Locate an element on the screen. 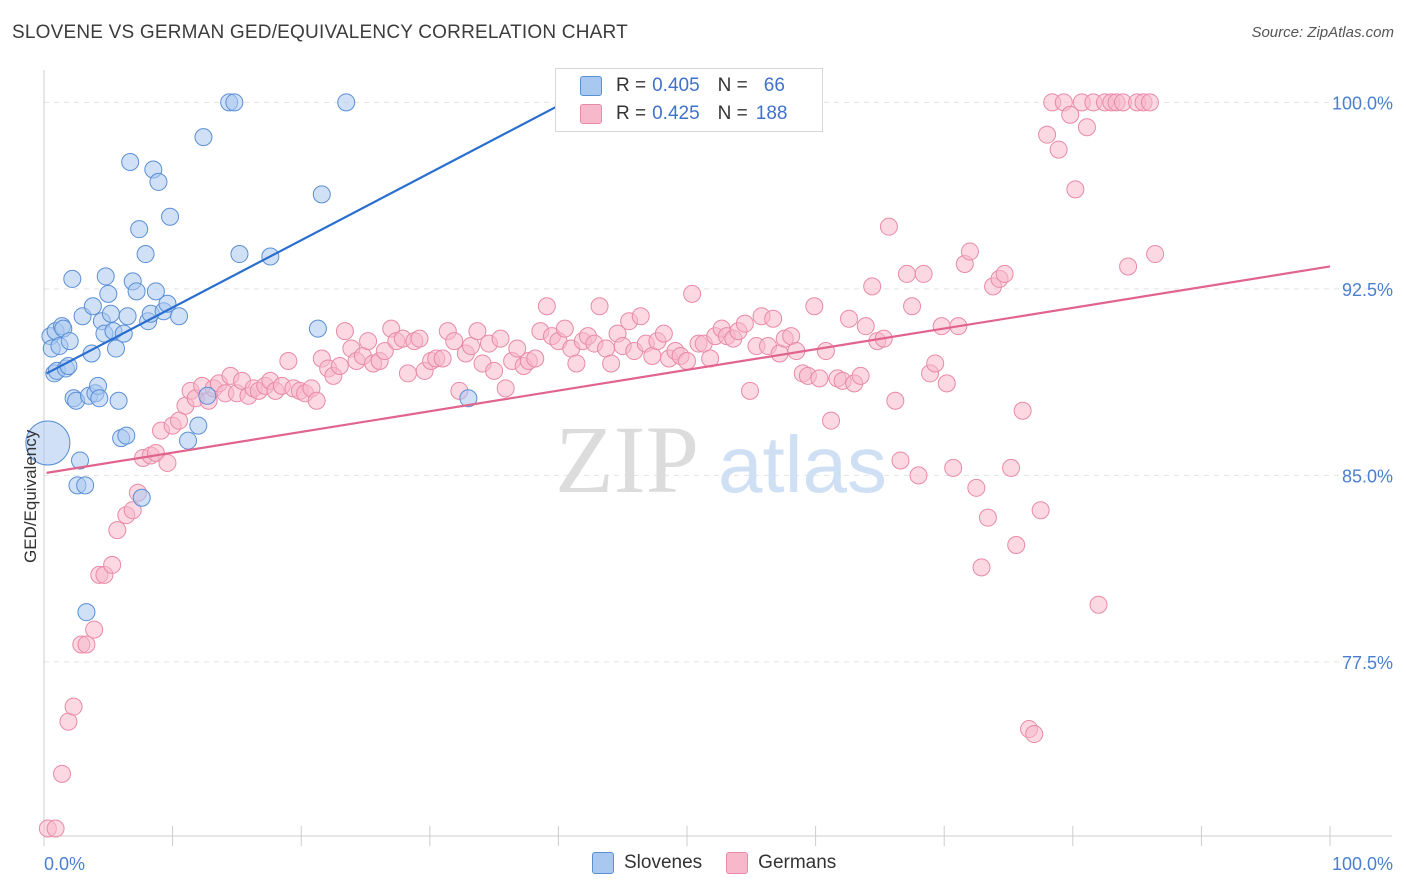 The image size is (1406, 892). legend-item-germans: Germans is located at coordinates (781, 863).